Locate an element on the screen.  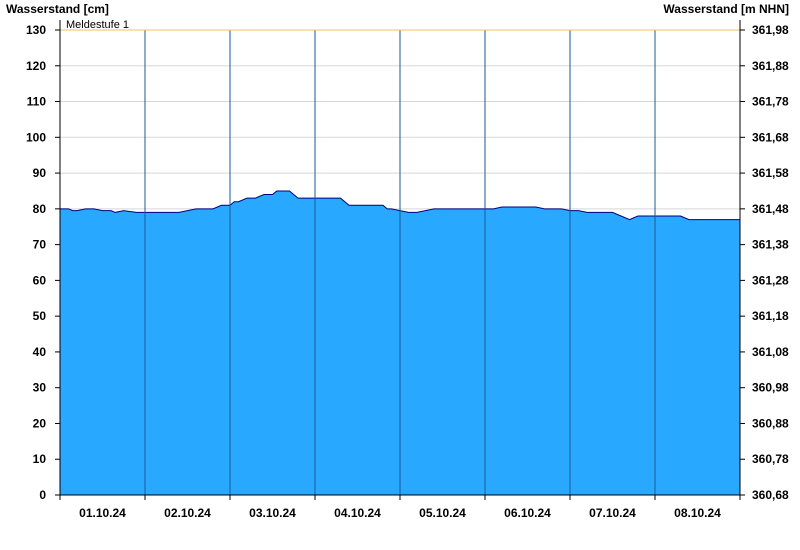
y-tick-label-left: 40 is located at coordinates (40, 352).